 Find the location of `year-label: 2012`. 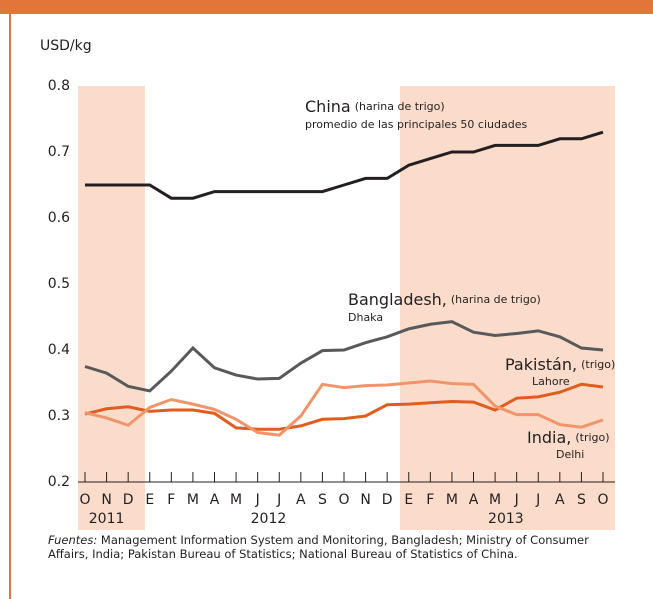

year-label: 2012 is located at coordinates (269, 519).